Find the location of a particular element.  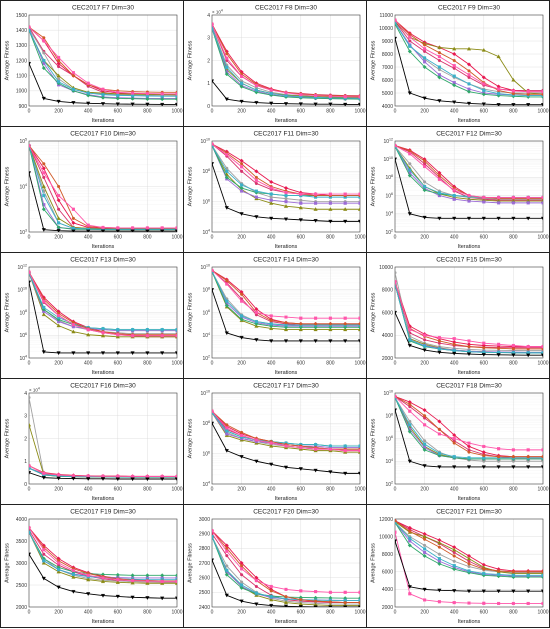

y-tick-label: 5000 is located at coordinates (387, 94).